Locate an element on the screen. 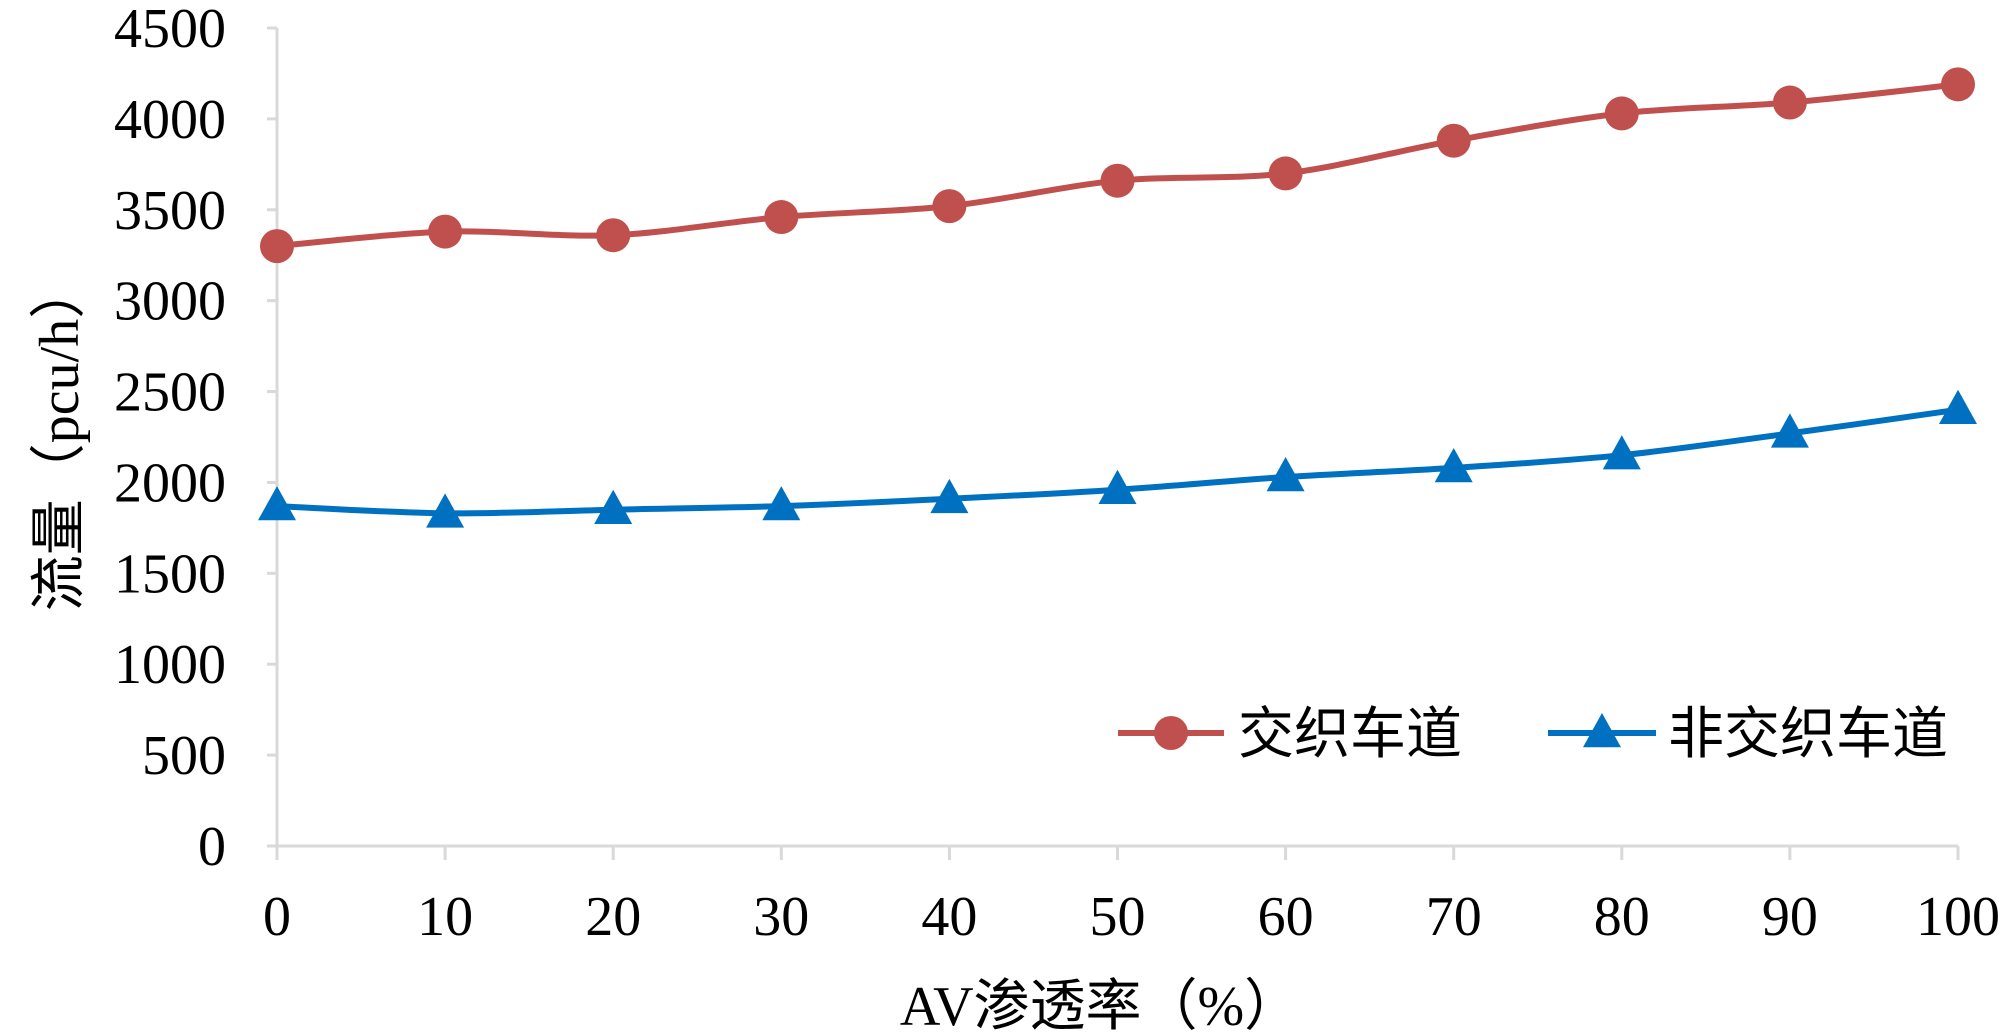 The width and height of the screenshot is (2000, 1036). series-non-weaving is located at coordinates (1117, 458).